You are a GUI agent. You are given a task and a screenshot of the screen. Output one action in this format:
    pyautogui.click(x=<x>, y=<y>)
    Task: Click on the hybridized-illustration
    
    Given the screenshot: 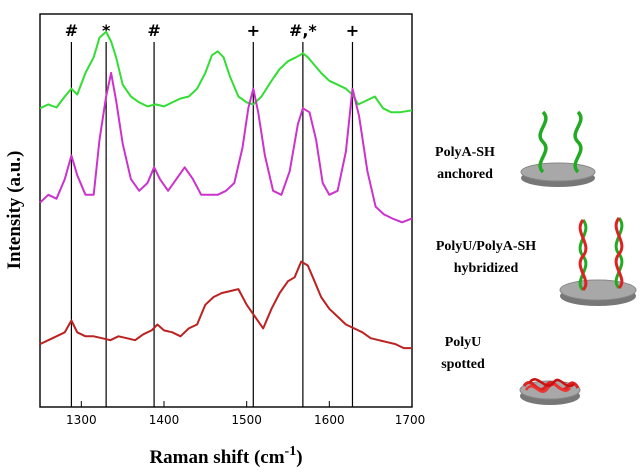 What is the action you would take?
    pyautogui.click(x=598, y=261)
    